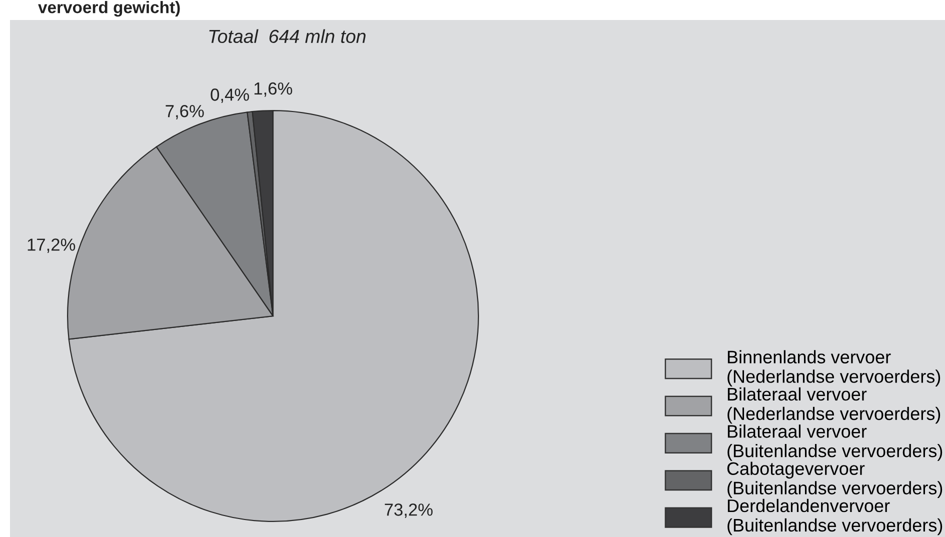 This screenshot has width=945, height=537. Describe the element at coordinates (52, 245) in the screenshot. I see `data-label: 17,2%` at that location.